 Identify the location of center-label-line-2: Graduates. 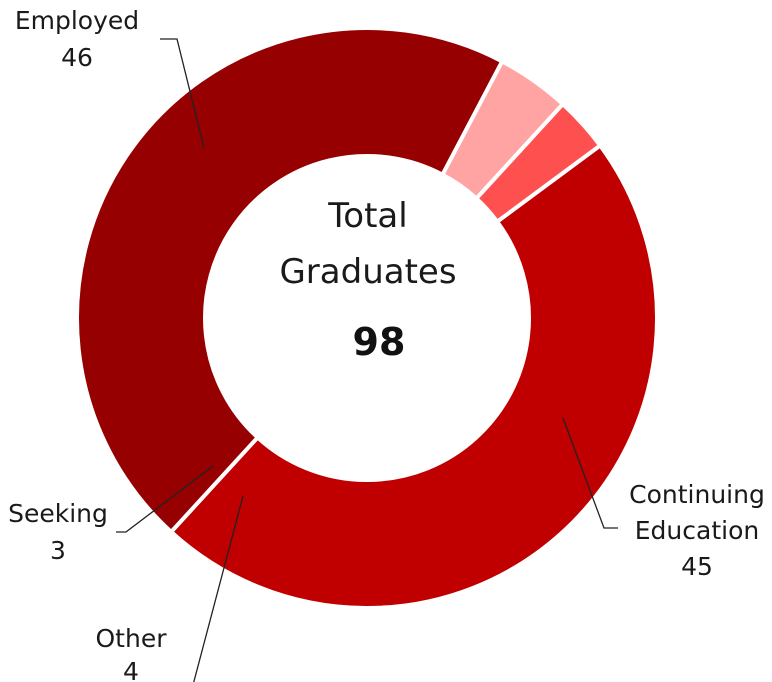
(367, 272).